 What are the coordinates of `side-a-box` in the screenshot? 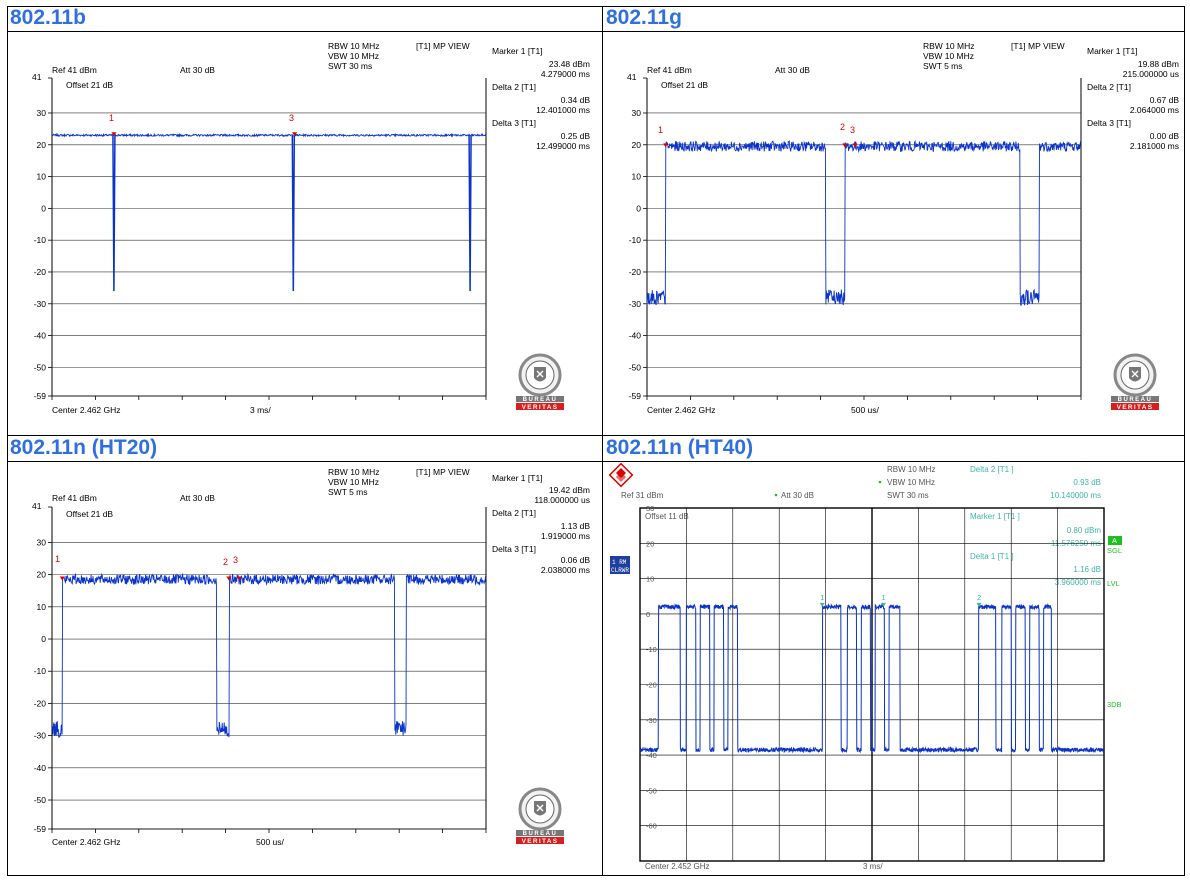 It's located at (1115, 540).